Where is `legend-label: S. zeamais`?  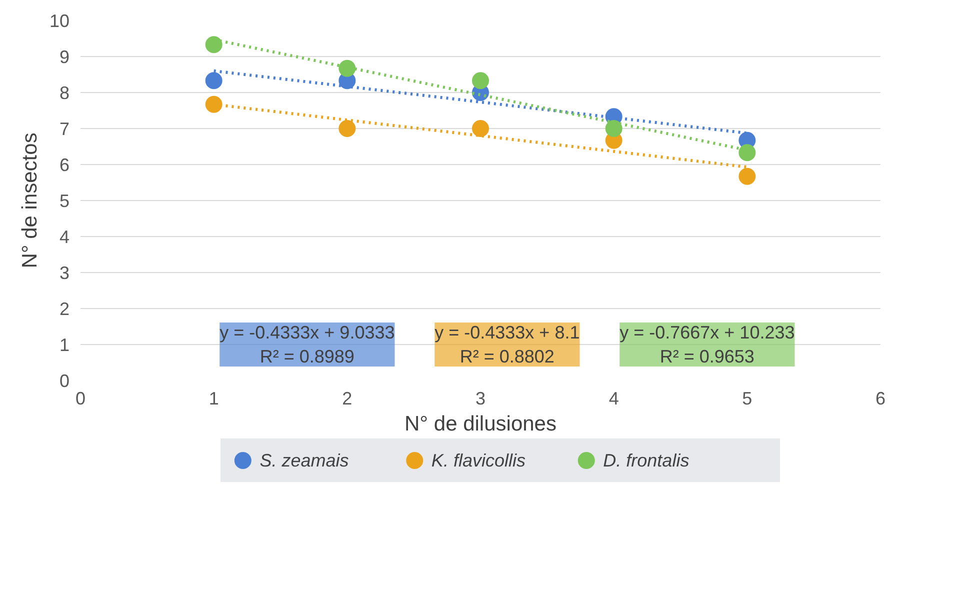
legend-label: S. zeamais is located at coordinates (304, 460).